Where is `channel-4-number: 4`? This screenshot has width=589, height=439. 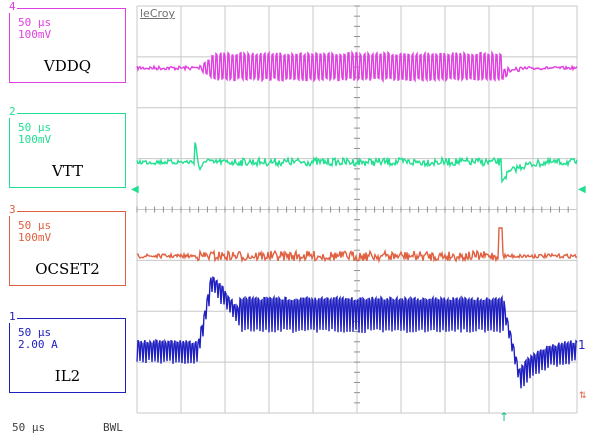 channel-4-number: 4 is located at coordinates (12, 6).